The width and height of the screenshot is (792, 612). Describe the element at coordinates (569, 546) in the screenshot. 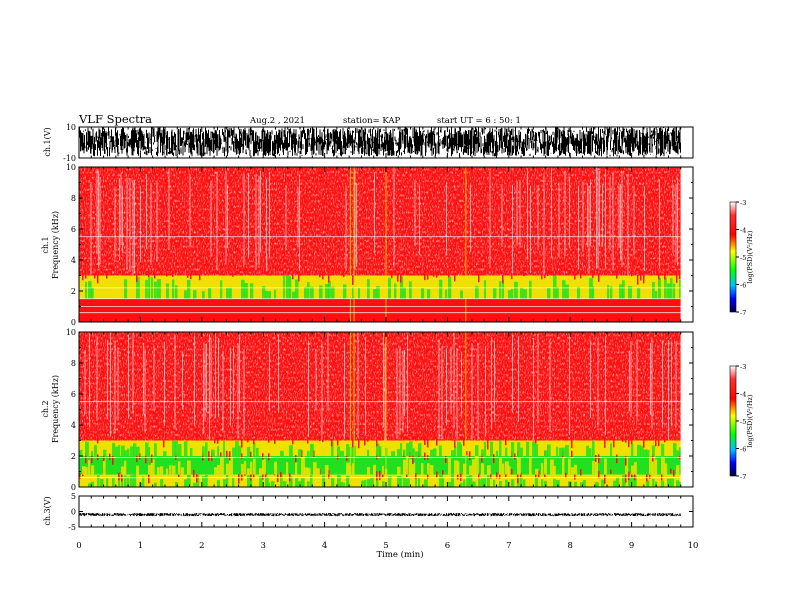

I see `time-tick-label: 8` at that location.